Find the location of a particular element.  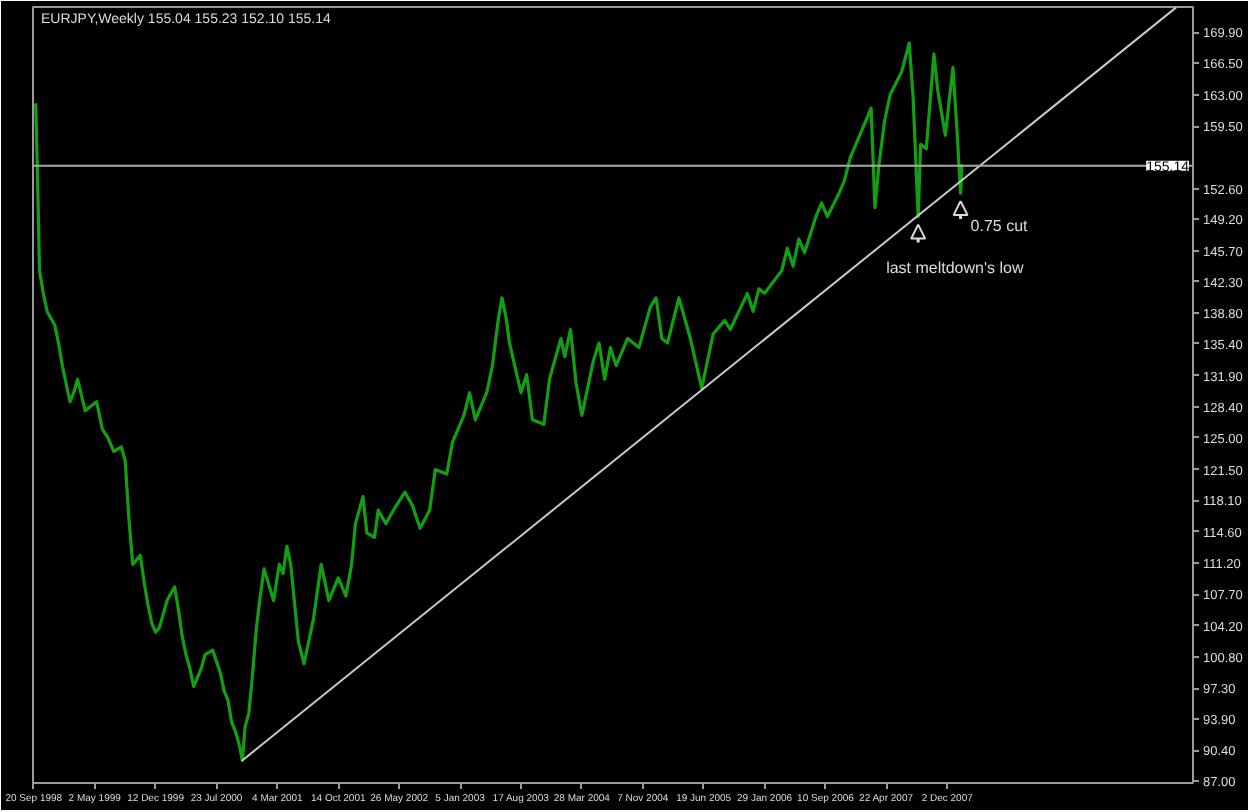

annotation: 0.75 cut is located at coordinates (1000, 226).